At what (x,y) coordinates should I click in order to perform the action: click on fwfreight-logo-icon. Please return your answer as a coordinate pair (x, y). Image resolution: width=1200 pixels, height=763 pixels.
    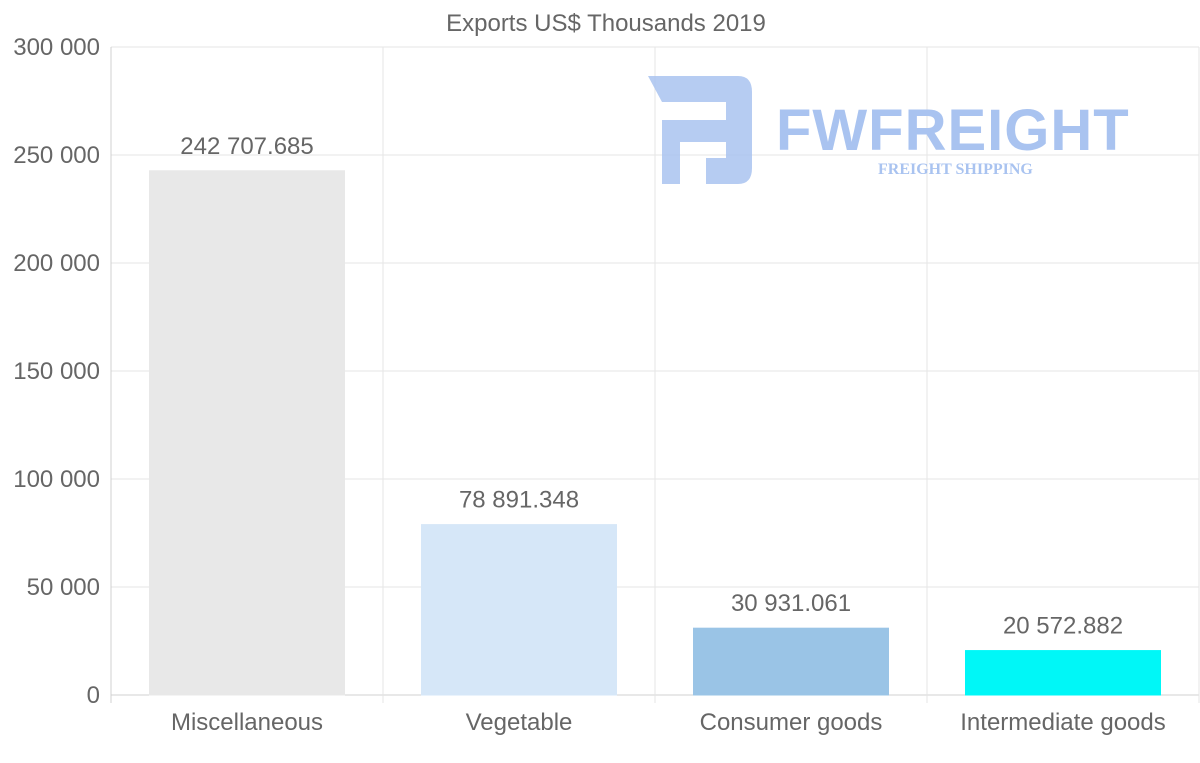
    Looking at the image, I should click on (700, 130).